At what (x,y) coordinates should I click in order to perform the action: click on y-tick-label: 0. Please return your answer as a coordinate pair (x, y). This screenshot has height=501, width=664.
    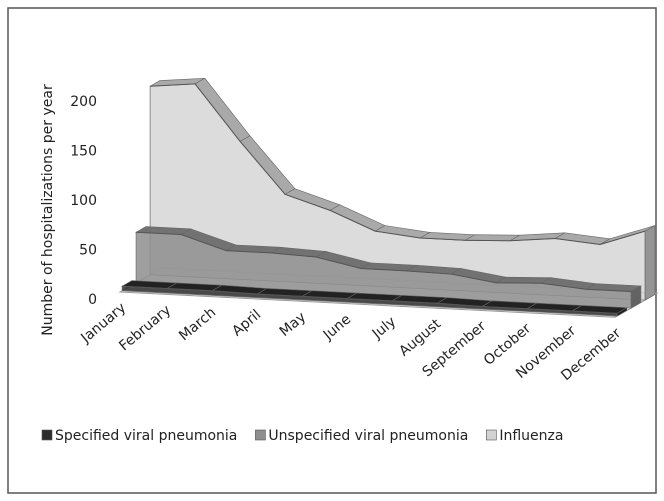
    Looking at the image, I should click on (92, 300).